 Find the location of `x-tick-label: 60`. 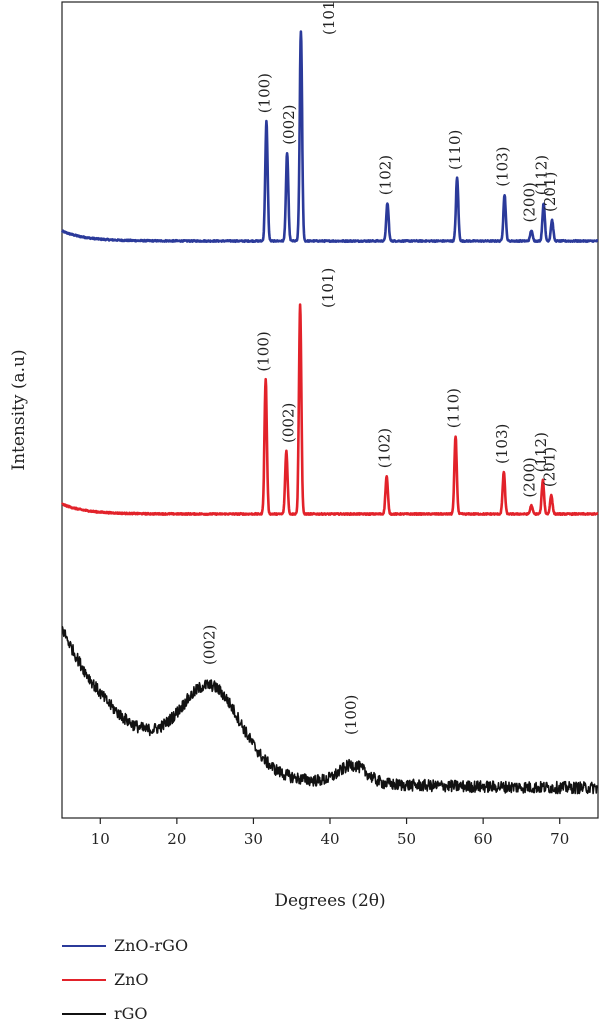

x-tick-label: 60 is located at coordinates (483, 839).